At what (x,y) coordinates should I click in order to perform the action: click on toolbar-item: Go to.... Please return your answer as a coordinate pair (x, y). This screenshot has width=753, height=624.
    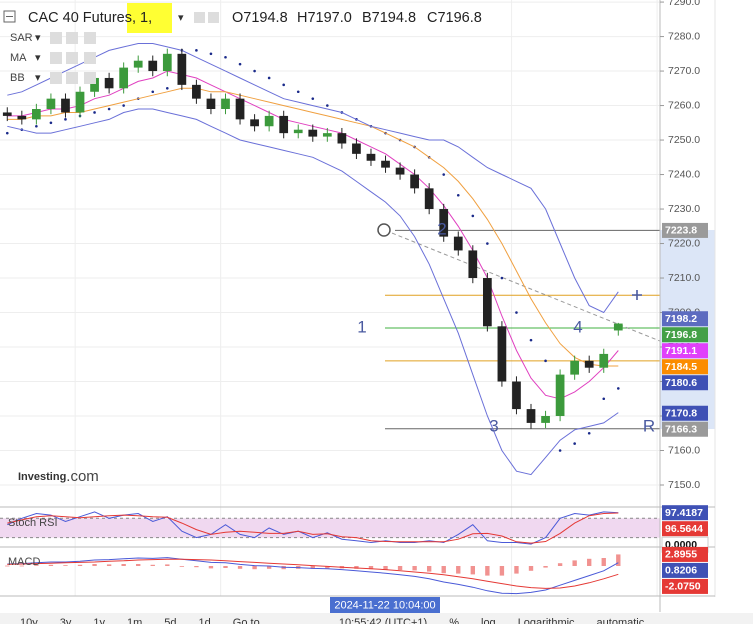
    Looking at the image, I should click on (251, 620).